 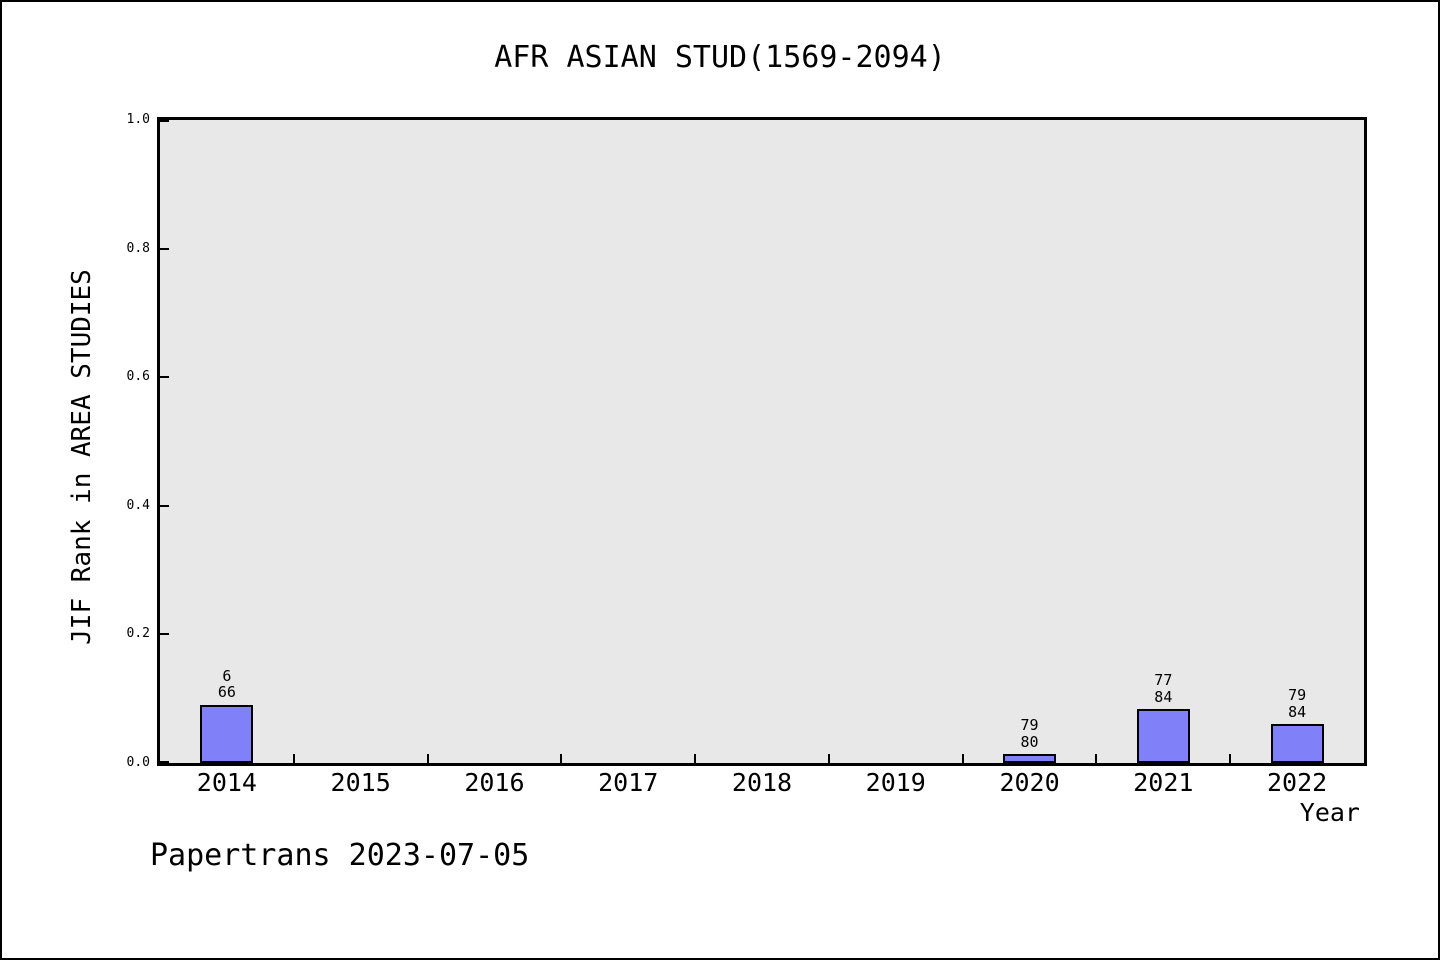 What do you see at coordinates (226, 683) in the screenshot?
I see `bar-value-label: 6 66` at bounding box center [226, 683].